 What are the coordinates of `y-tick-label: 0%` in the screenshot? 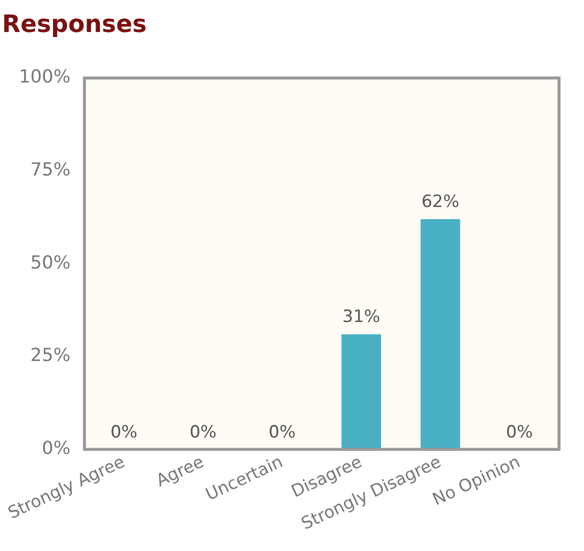 It's located at (56, 449).